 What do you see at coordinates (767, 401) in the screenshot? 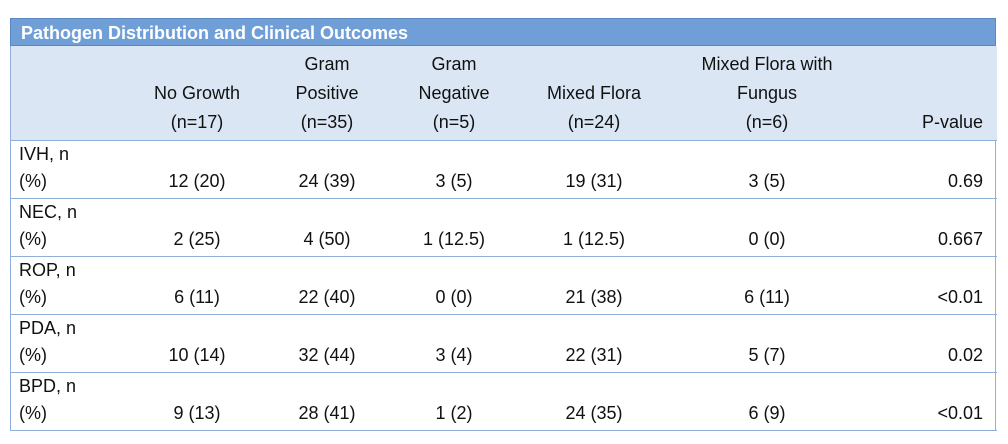
I see `cell-value: 6 (9)` at bounding box center [767, 401].